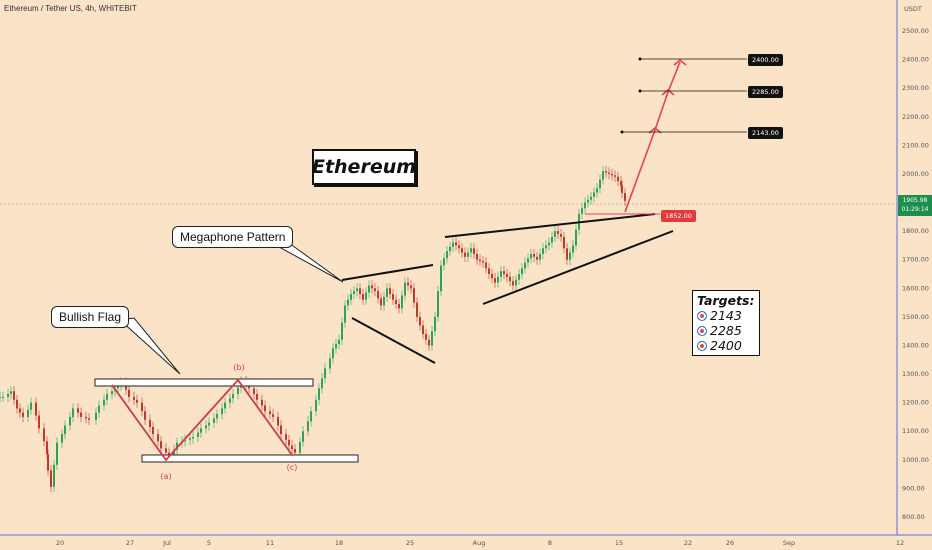 This screenshot has height=550, width=932. I want to click on x-tick-label: 27, so click(130, 543).